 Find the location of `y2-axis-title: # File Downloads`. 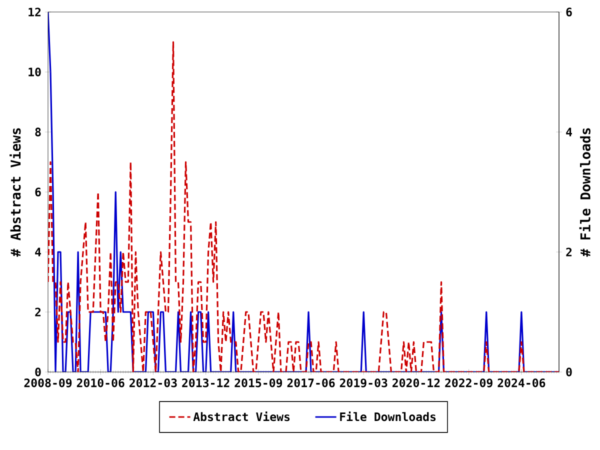

y2-axis-title: # File Downloads is located at coordinates (584, 192).